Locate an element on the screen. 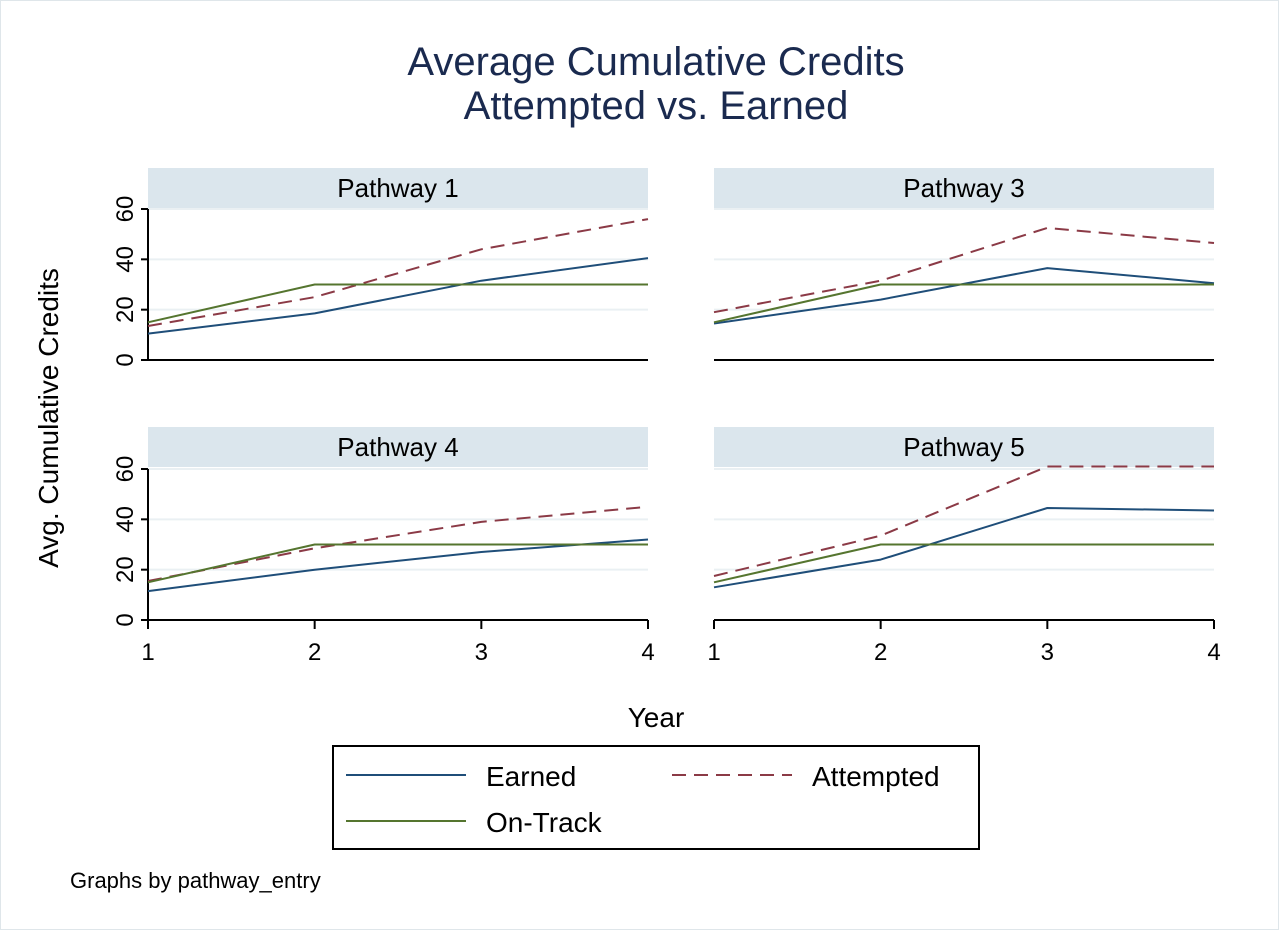  legend-label-attempted: Attempted is located at coordinates (876, 776).